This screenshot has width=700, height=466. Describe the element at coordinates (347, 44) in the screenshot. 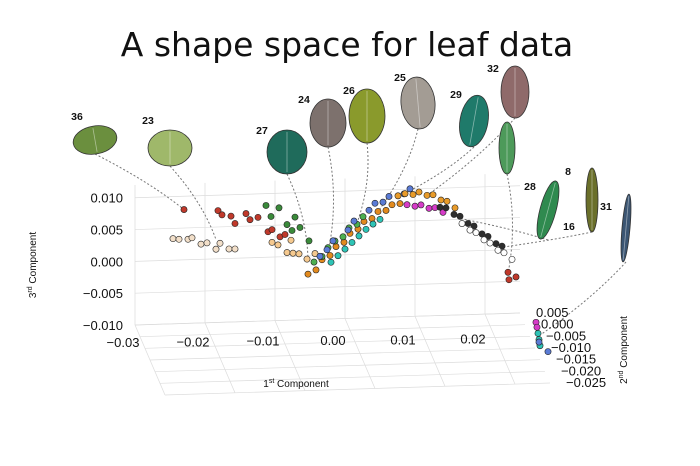

I see `chart-title: A shape space for leaf data` at that location.